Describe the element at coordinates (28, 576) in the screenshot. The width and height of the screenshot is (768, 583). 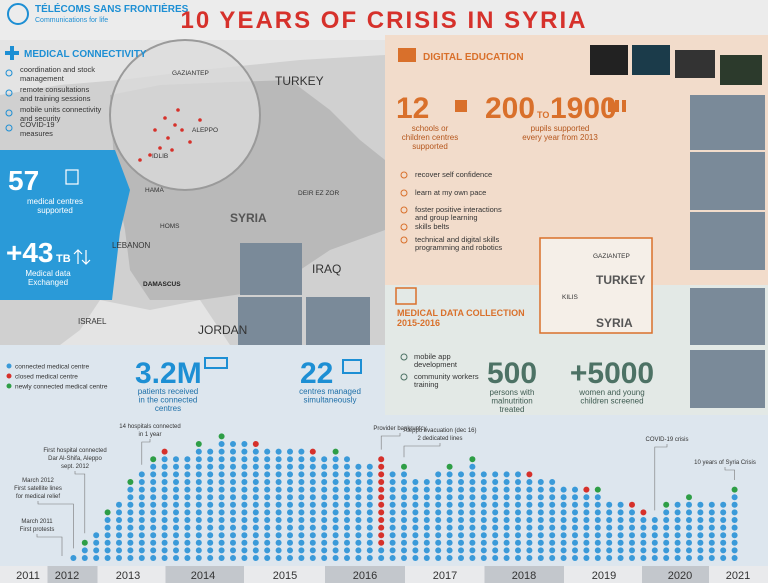
I see `year-label: 2011` at that location.